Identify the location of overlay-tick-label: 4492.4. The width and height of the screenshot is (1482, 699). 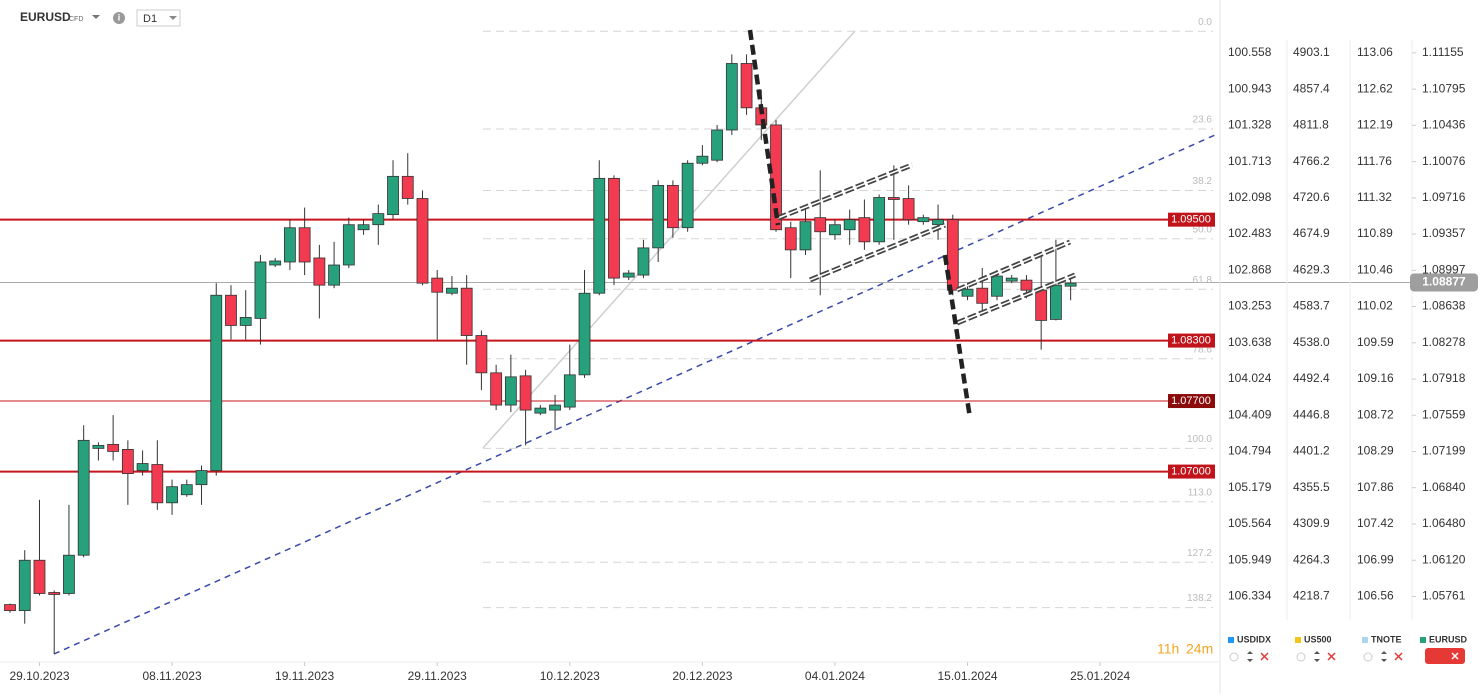
(1311, 378).